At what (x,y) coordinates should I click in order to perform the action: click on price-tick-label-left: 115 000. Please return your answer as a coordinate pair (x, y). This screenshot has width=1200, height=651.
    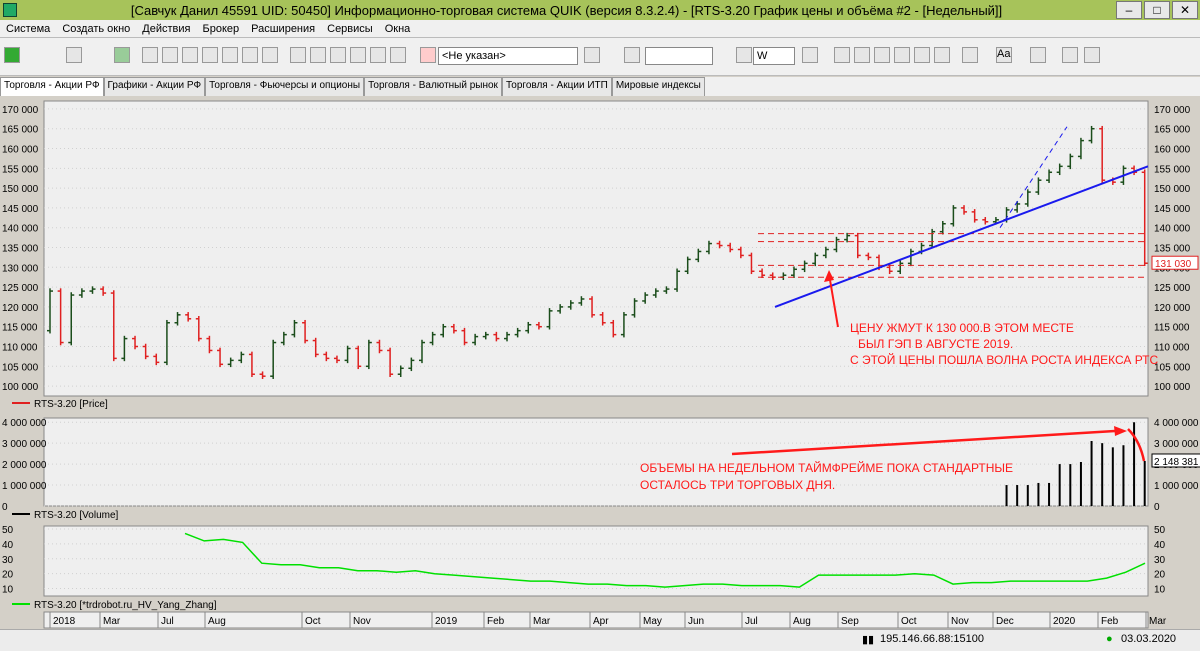
    Looking at the image, I should click on (20, 328).